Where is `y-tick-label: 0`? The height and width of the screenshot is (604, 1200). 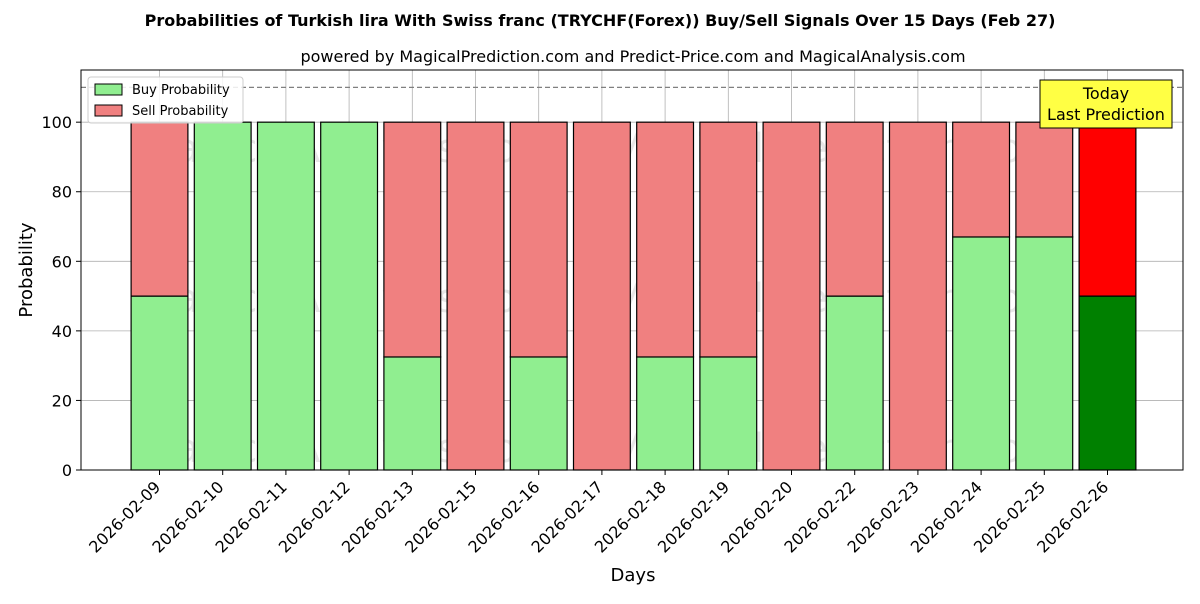 y-tick-label: 0 is located at coordinates (67, 470).